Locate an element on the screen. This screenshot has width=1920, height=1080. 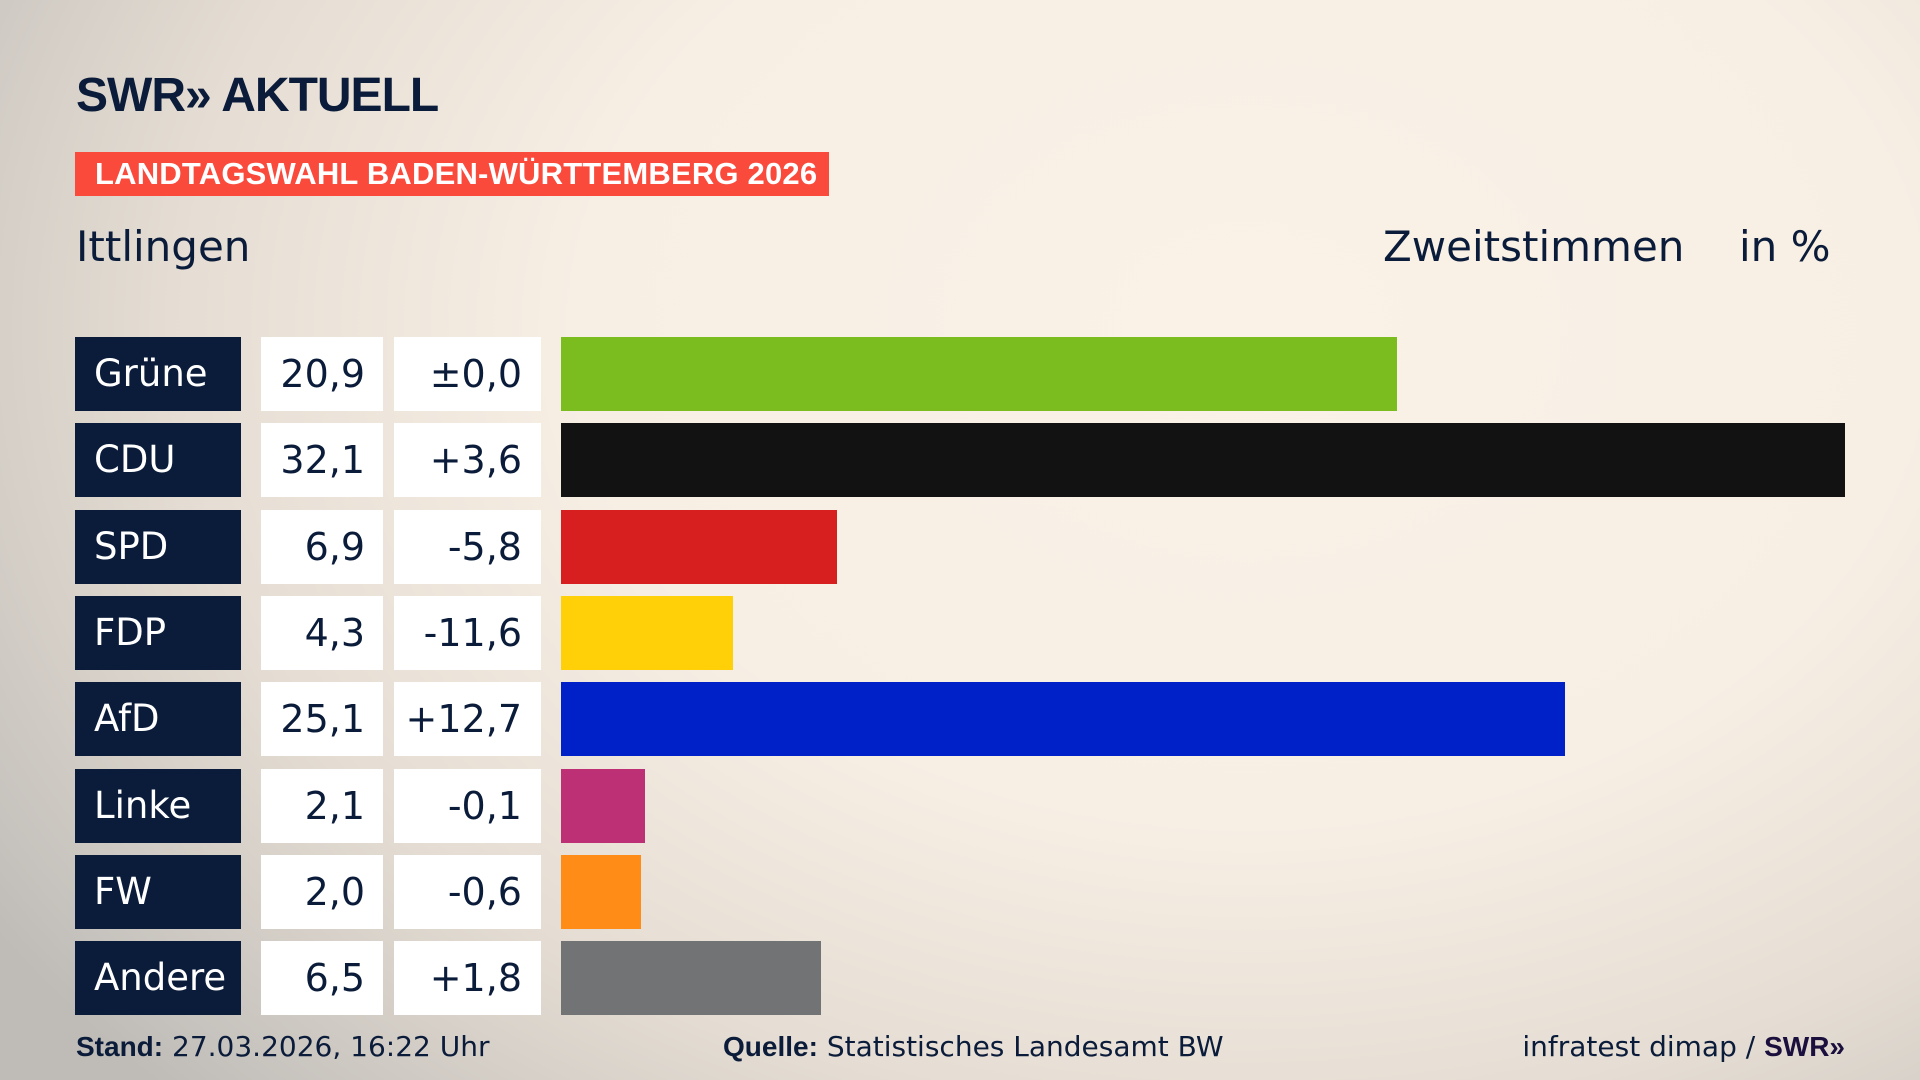
party-label: AfD is located at coordinates (158, 719).